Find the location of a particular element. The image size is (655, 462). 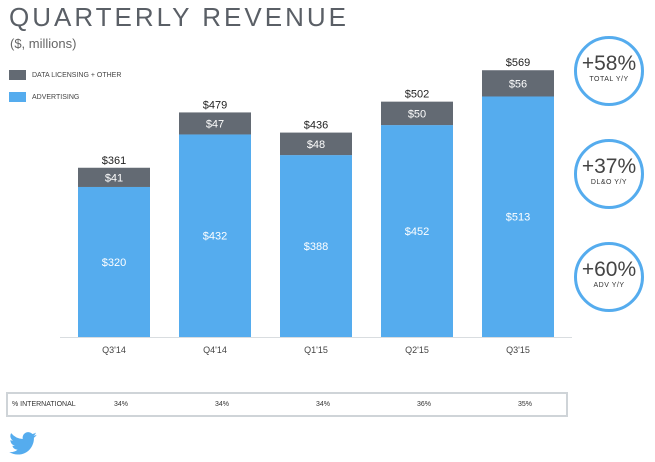

data-label-advertising-q4-14: $432 is located at coordinates (215, 237).